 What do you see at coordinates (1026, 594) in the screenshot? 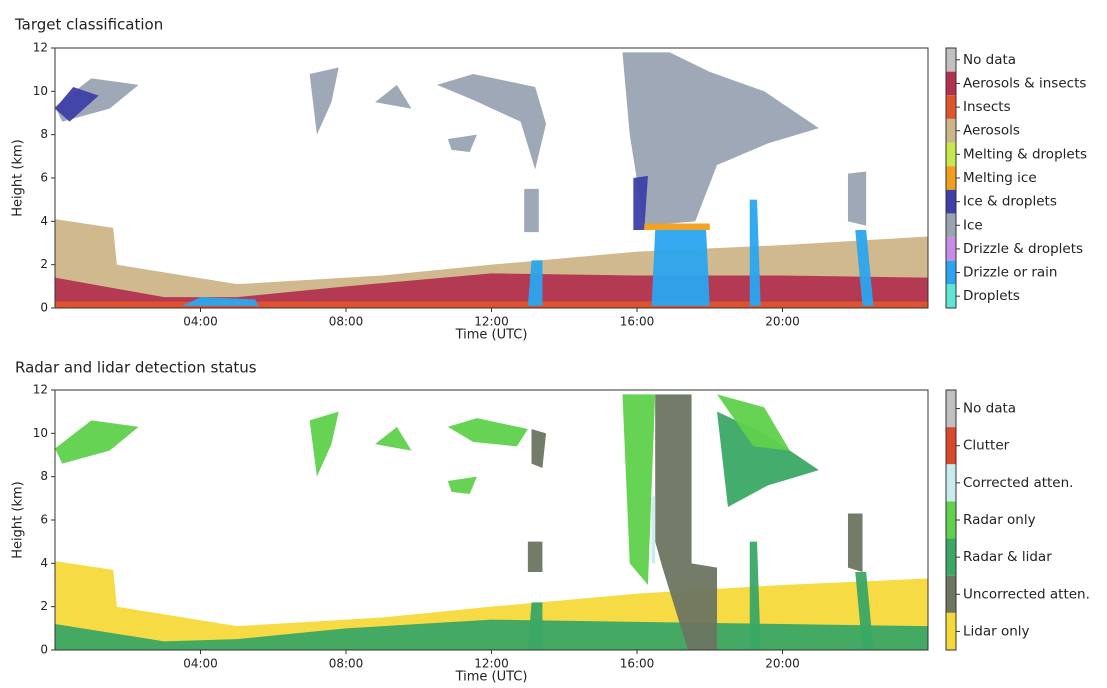
I see `legend-label: Uncorrected atten.` at bounding box center [1026, 594].